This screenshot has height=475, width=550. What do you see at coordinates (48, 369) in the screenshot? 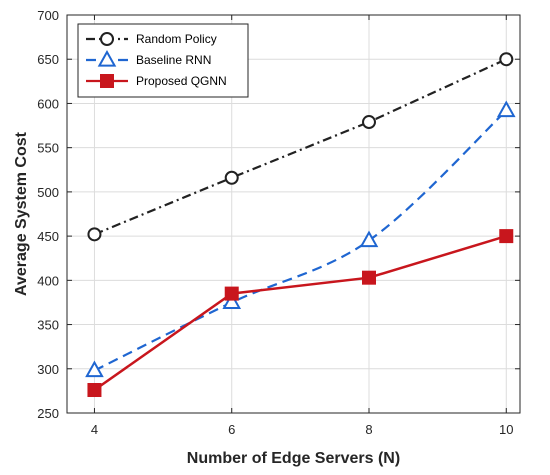
I see `y-tick-label: 300` at bounding box center [48, 369].